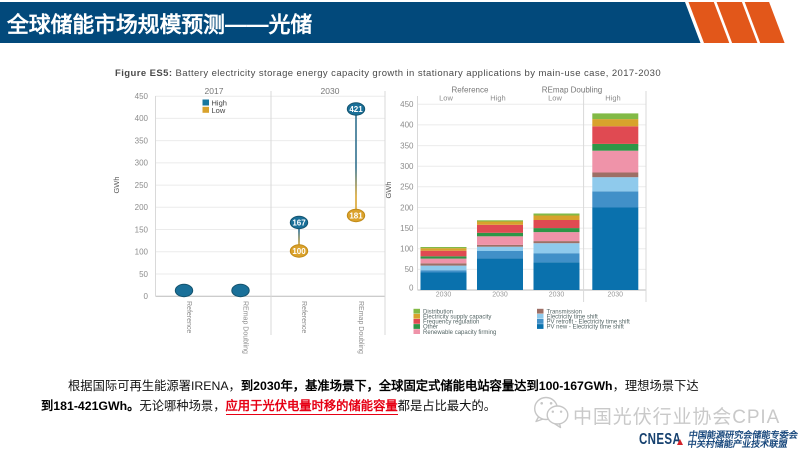 The image size is (800, 449). Describe the element at coordinates (438, 312) in the screenshot. I see `svg-text: Distribution` at that location.